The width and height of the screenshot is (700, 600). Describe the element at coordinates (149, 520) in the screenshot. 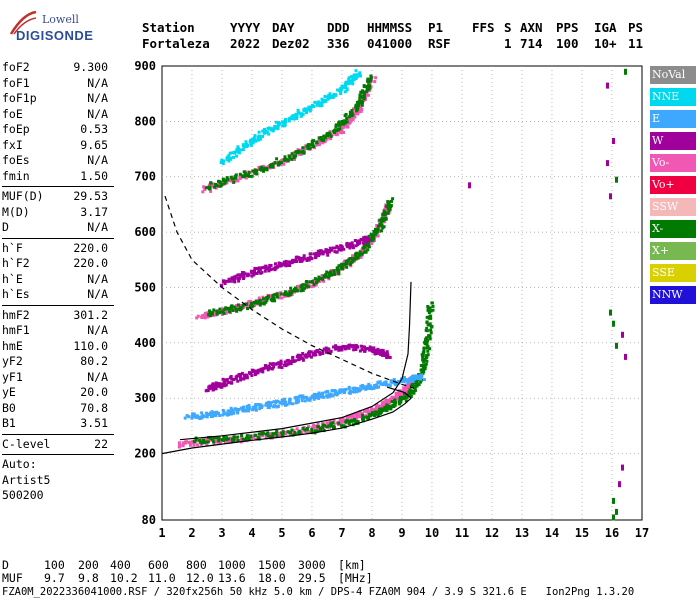

I see `y-tick-label: 80` at that location.